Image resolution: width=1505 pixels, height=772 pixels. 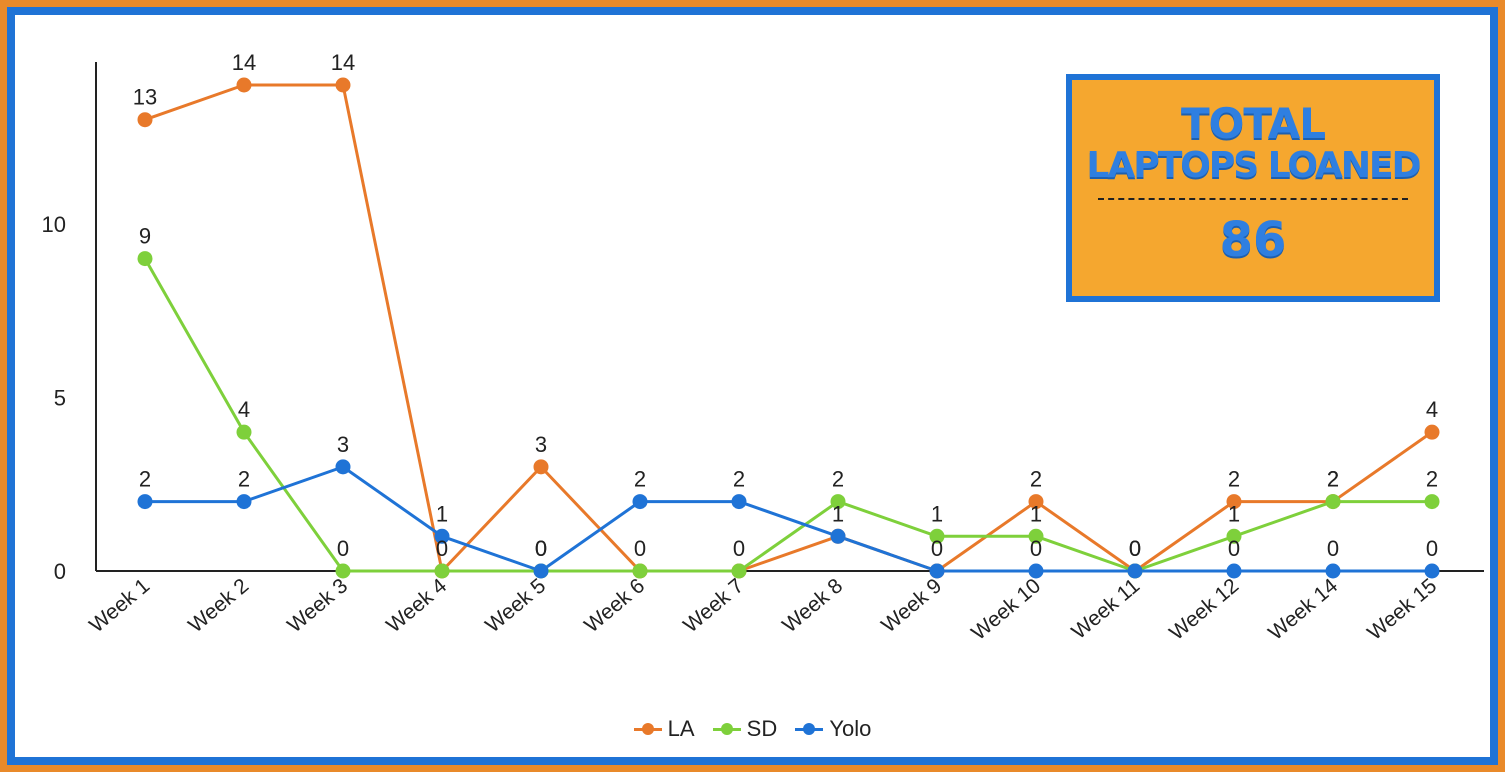 I want to click on total-box-subtitle: LAPTOPS LOANED, so click(x=1254, y=165).